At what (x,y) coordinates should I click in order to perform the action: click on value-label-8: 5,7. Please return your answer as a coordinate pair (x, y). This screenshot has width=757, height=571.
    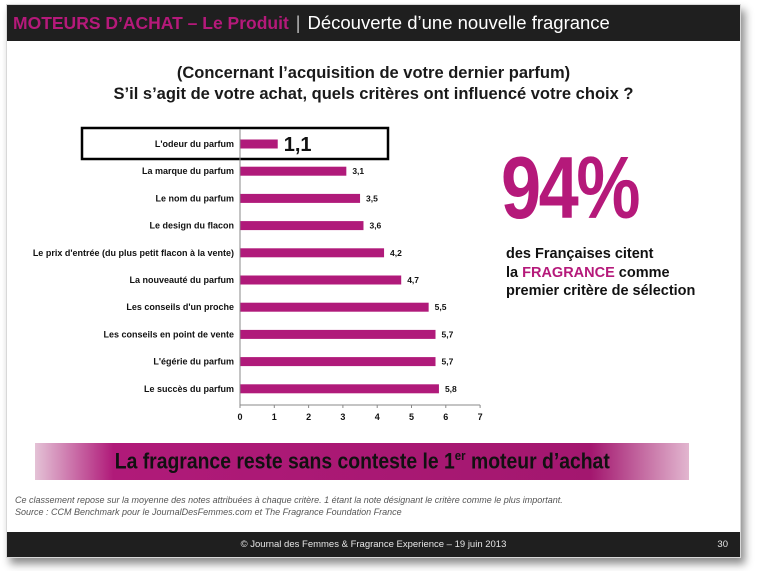
    Looking at the image, I should click on (448, 362).